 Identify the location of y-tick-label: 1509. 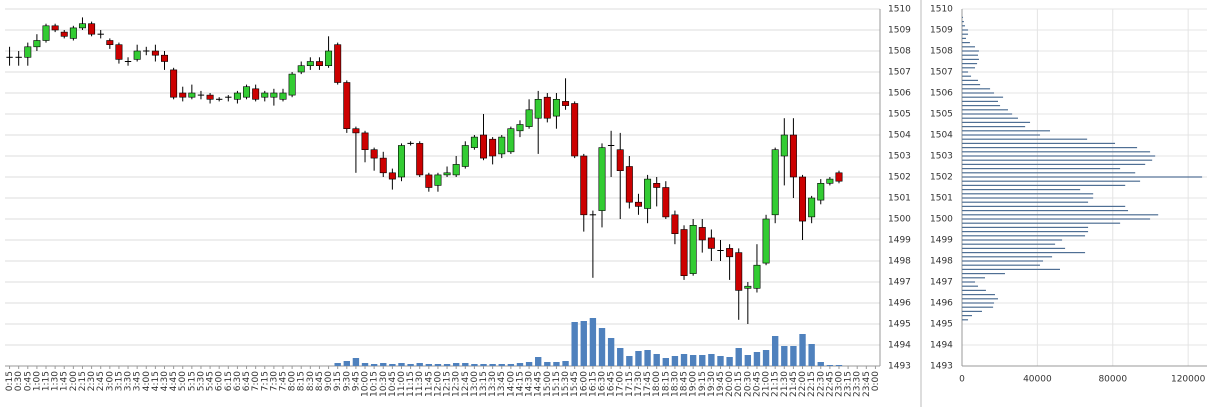
(899, 31).